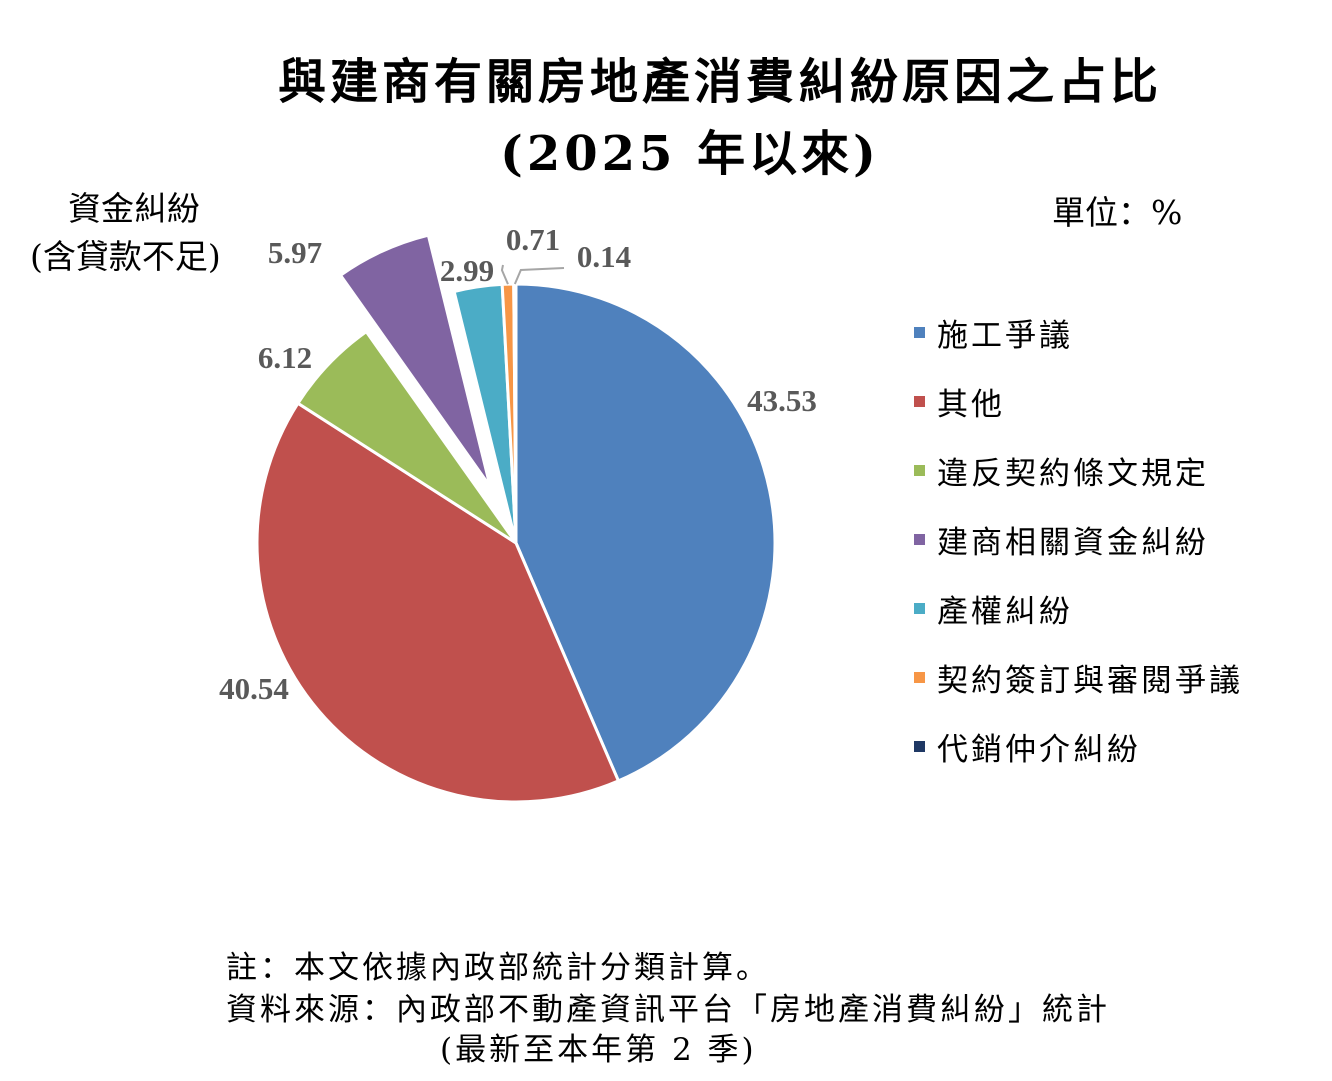 Image resolution: width=1332 pixels, height=1081 pixels. What do you see at coordinates (254, 688) in the screenshot?
I see `data-label: 40.54` at bounding box center [254, 688].